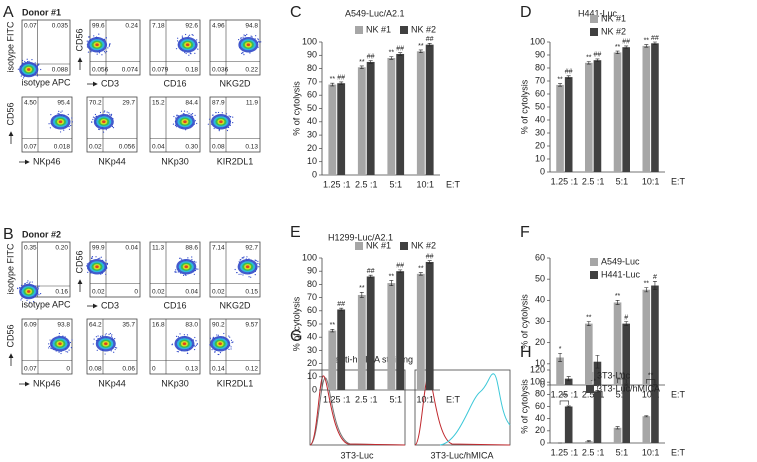 The width and height of the screenshot is (757, 462). Describe the element at coordinates (218, 325) in the screenshot. I see `quadrant-percent: 90.2` at that location.